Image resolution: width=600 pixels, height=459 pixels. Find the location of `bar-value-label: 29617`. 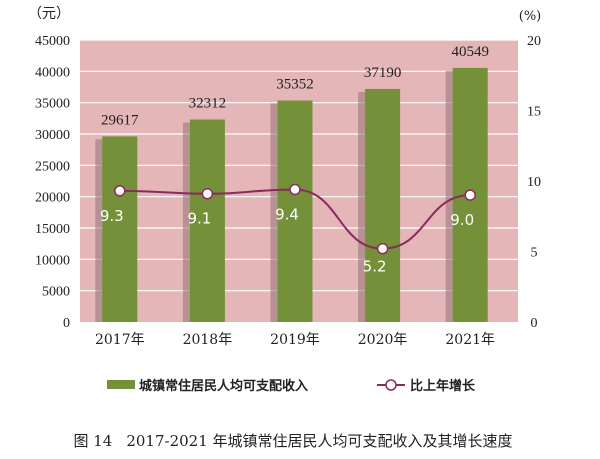

bar-value-label: 29617 is located at coordinates (120, 120).